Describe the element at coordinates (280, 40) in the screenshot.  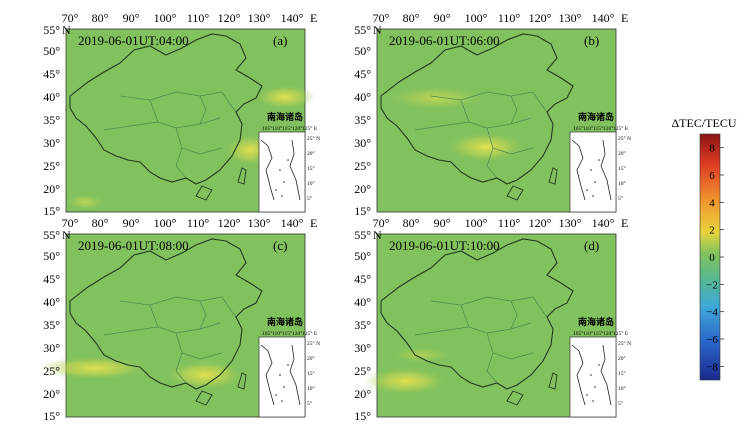
I see `panel-letter: (a)` at that location.